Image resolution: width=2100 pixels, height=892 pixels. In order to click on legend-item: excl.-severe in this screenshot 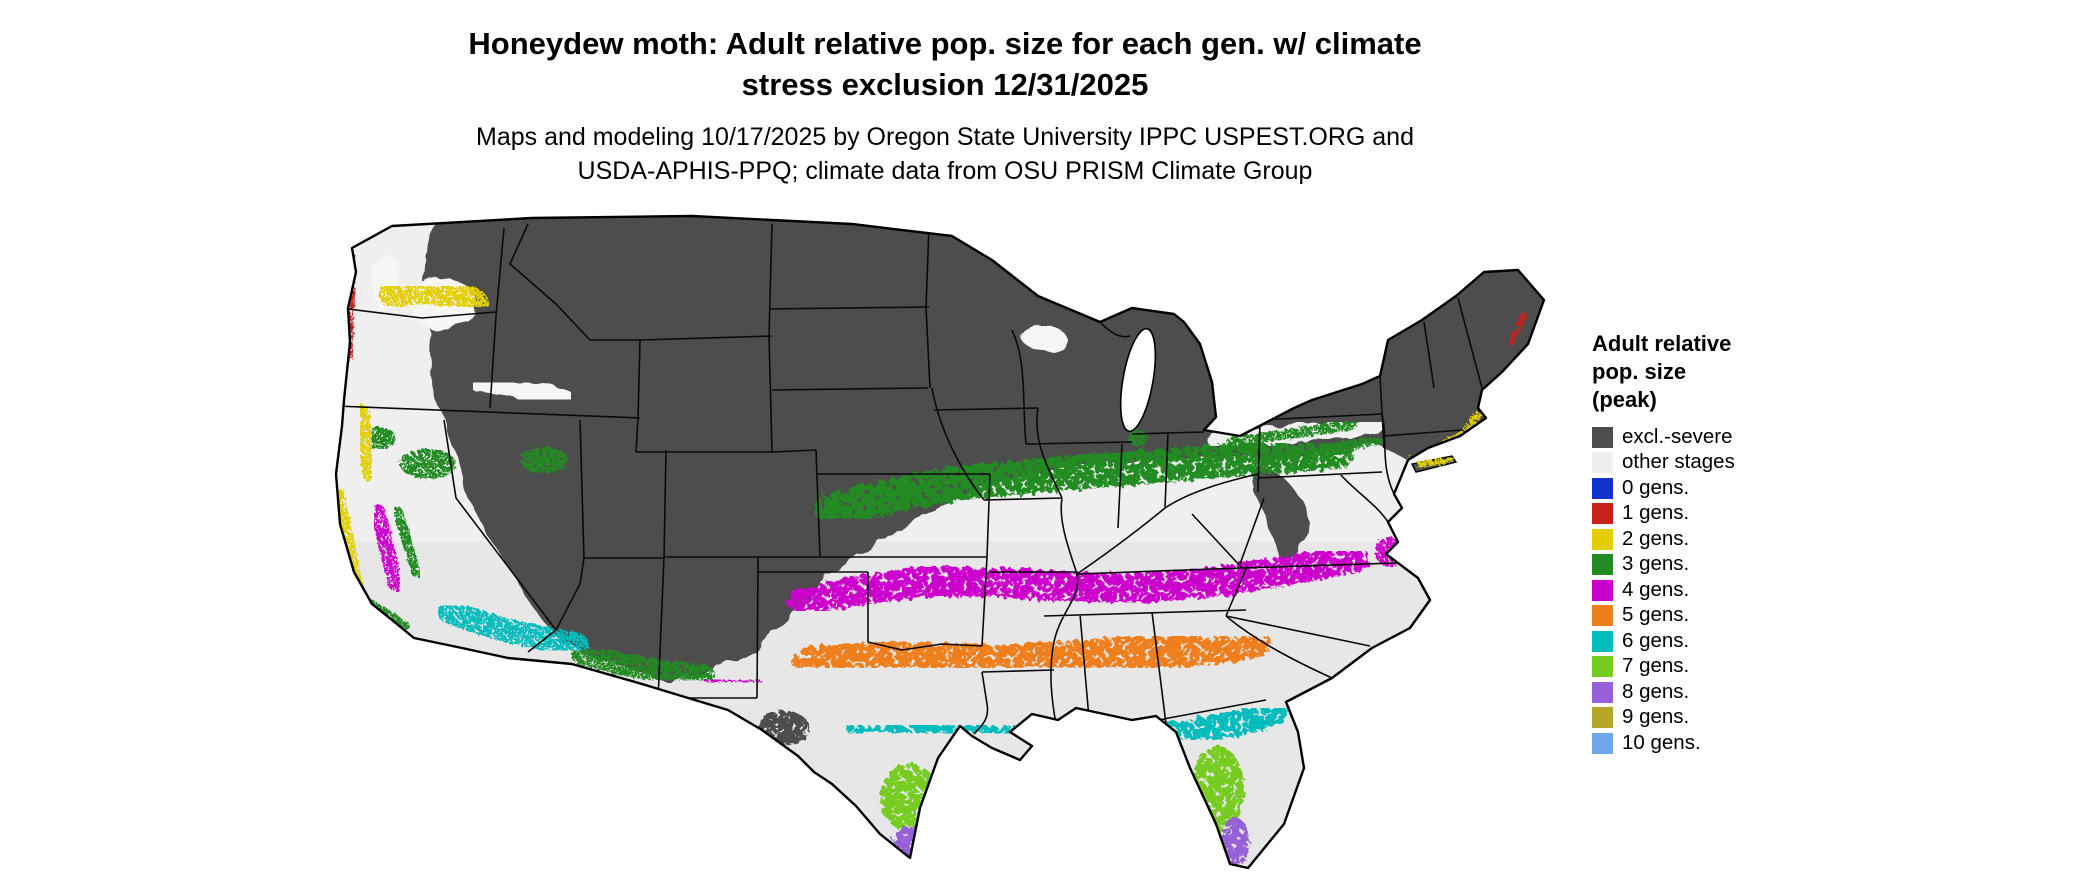, I will do `click(1717, 437)`.